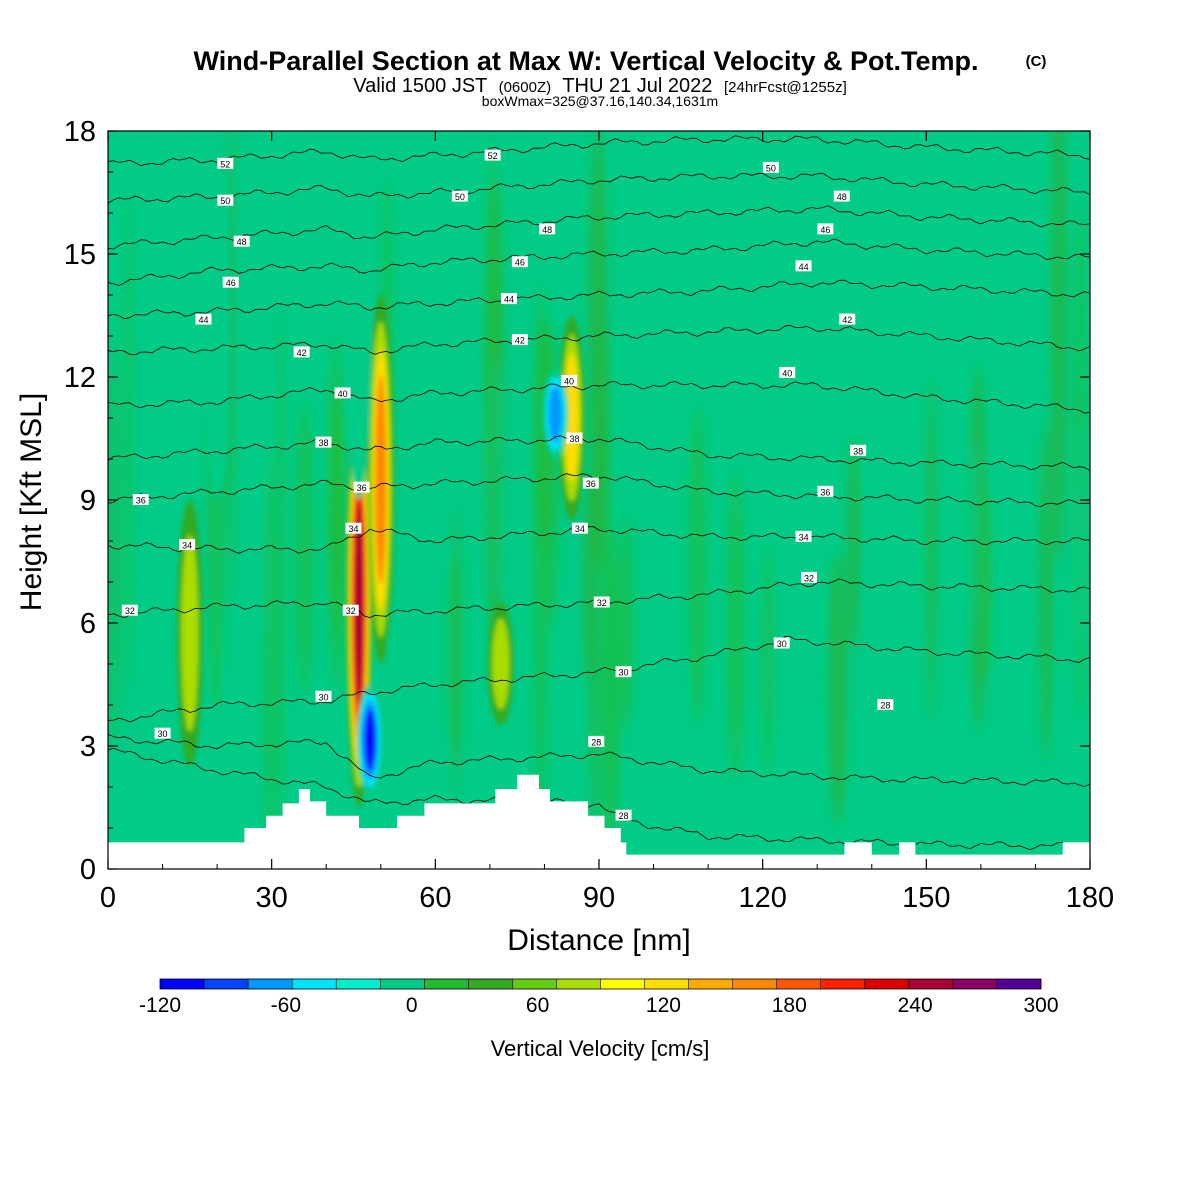  I want to click on contour-label-text: 36, so click(591, 484).